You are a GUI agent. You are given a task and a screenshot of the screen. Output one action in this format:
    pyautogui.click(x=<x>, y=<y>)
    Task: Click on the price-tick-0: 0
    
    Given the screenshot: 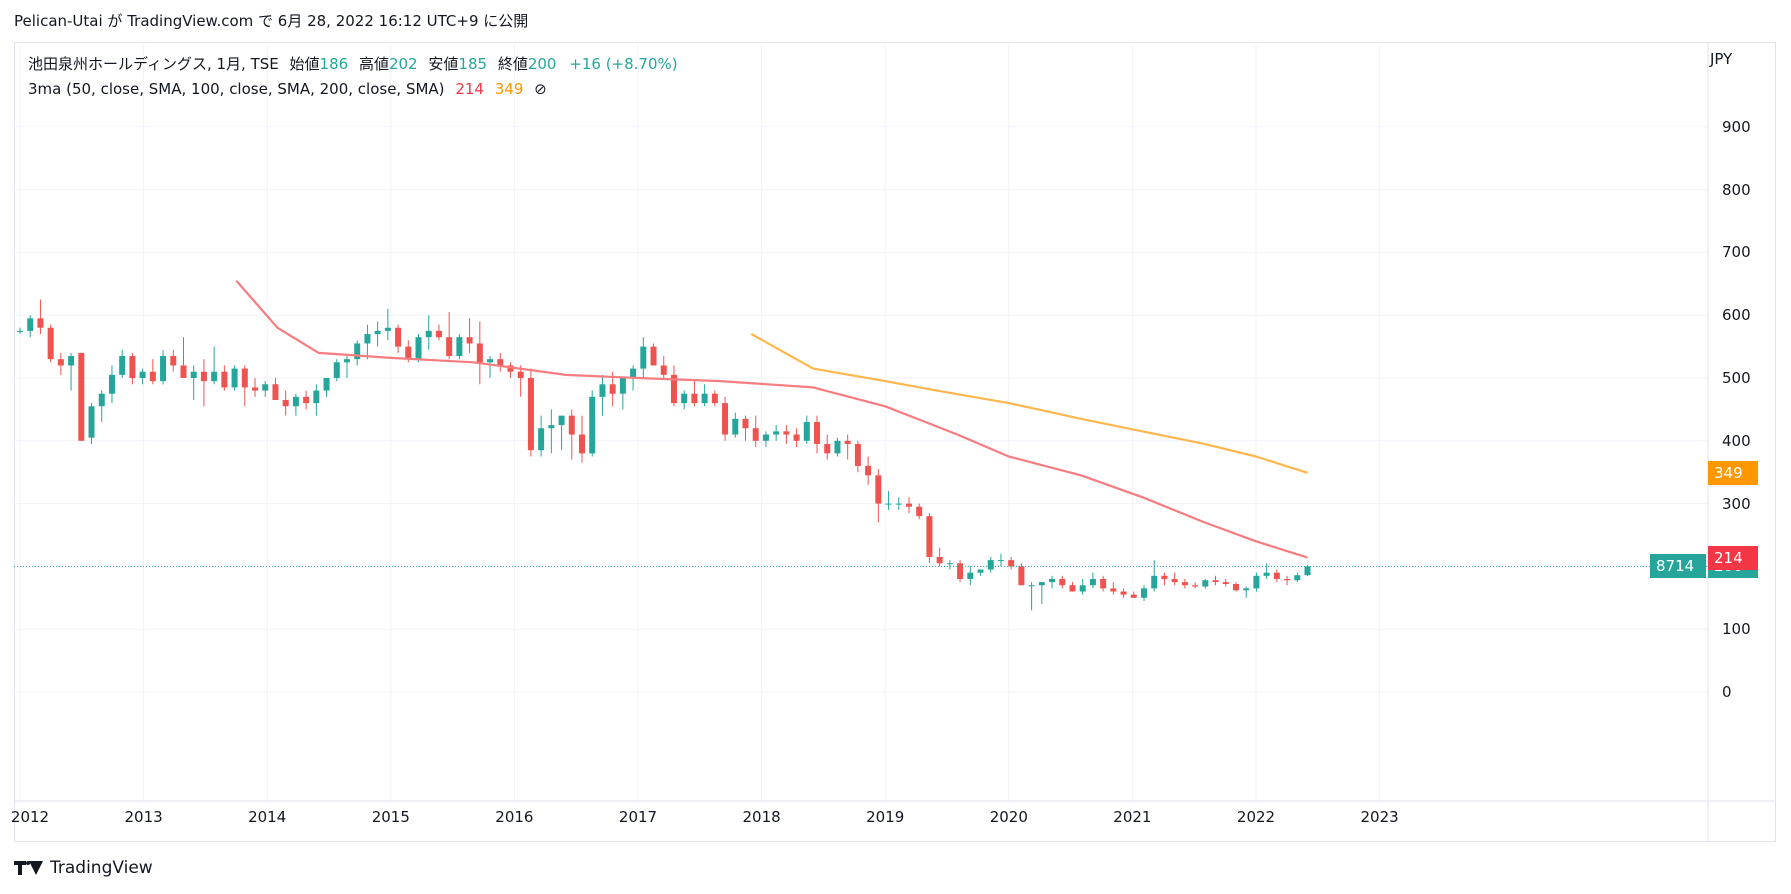 What is the action you would take?
    pyautogui.click(x=1727, y=692)
    